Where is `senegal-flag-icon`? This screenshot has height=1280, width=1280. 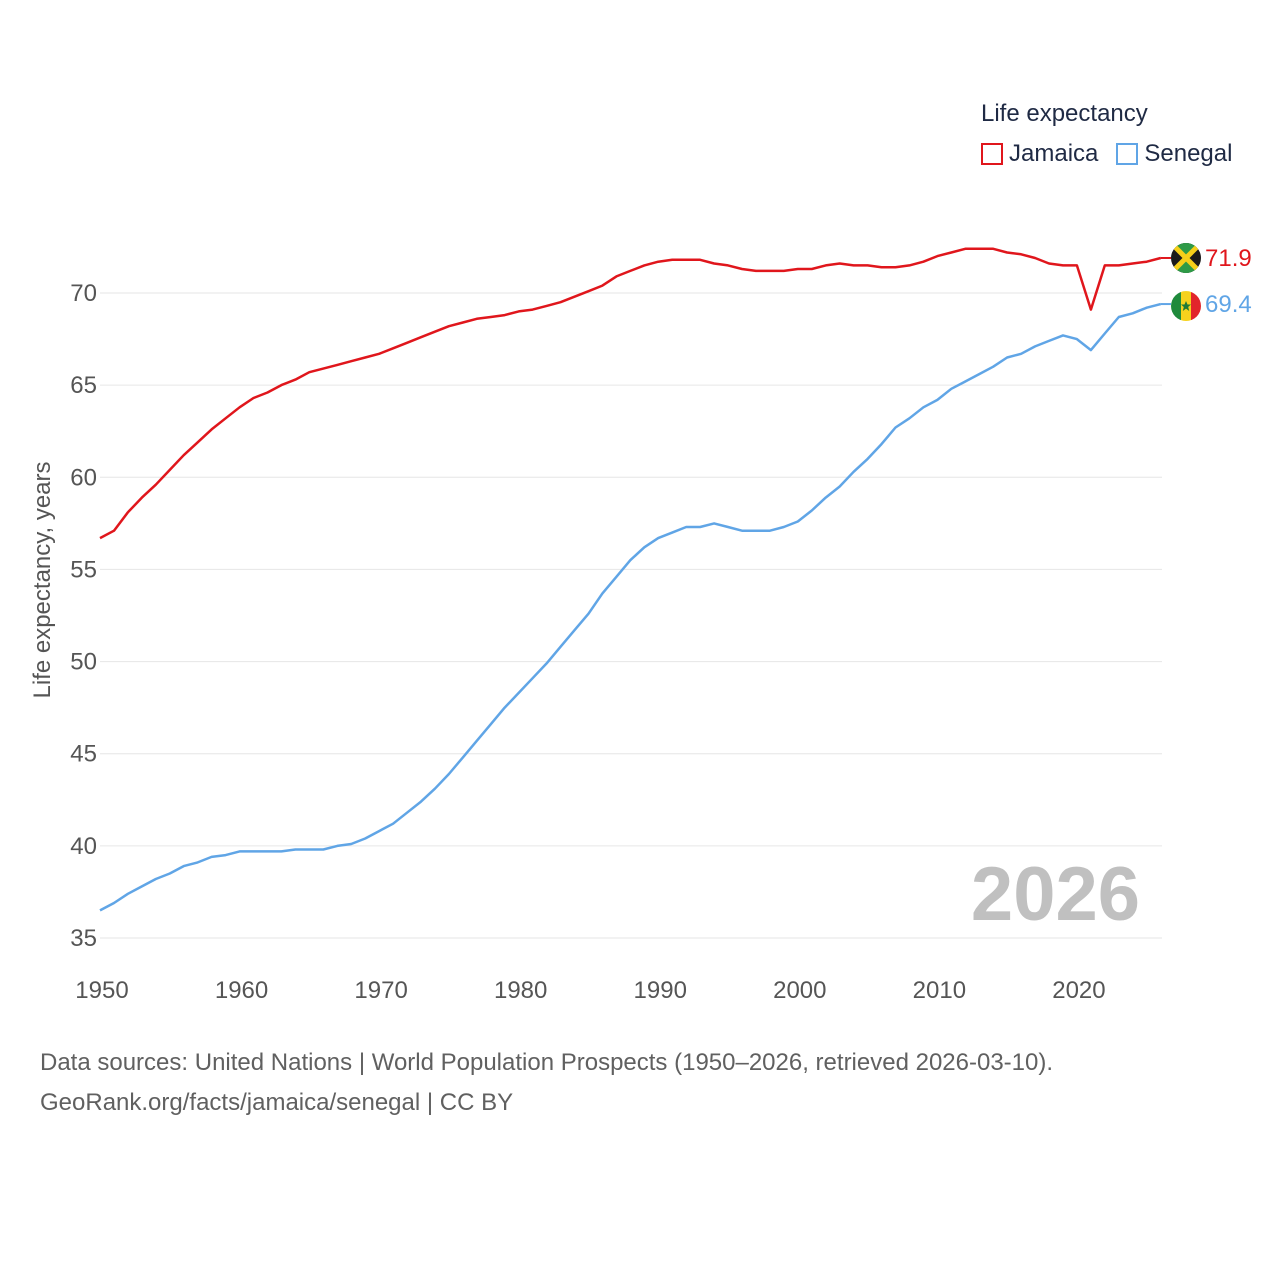 senegal-flag-icon is located at coordinates (1186, 306).